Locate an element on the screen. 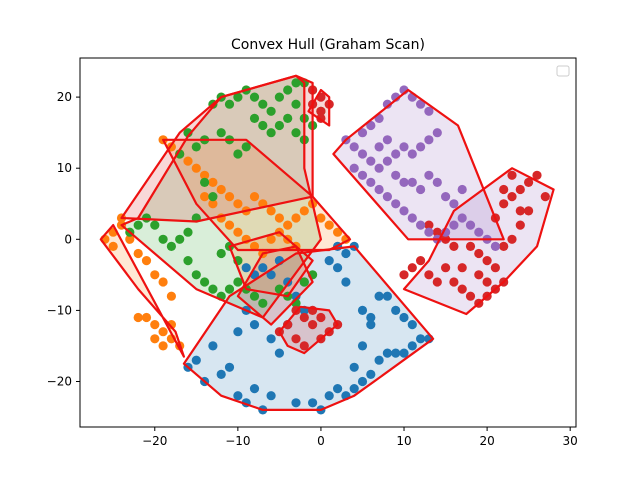  legend-box is located at coordinates (563, 71).